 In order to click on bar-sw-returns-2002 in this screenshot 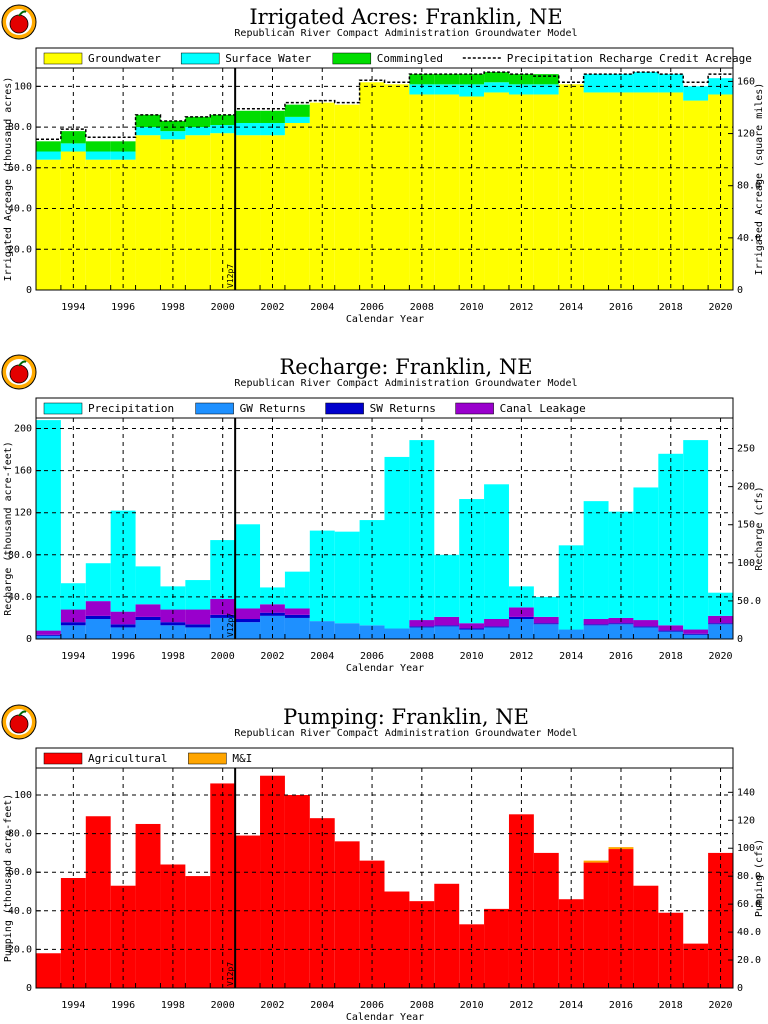, I will do `click(272, 614)`.